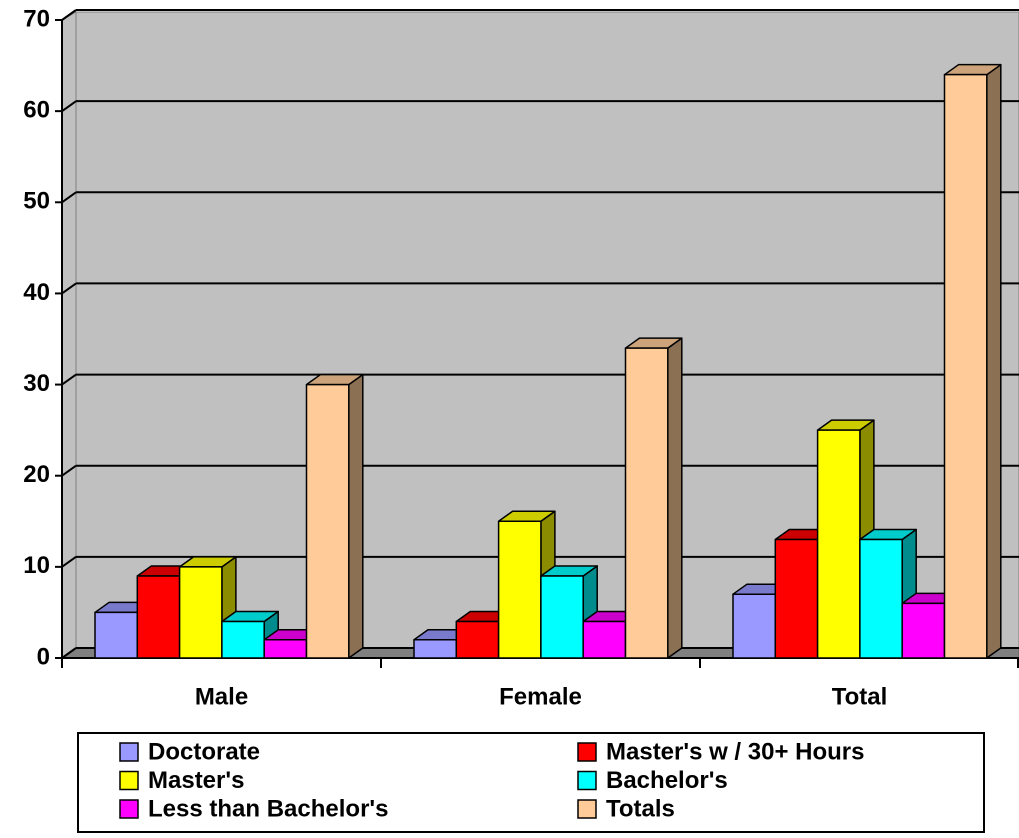 This screenshot has width=1019, height=838. Describe the element at coordinates (36, 383) in the screenshot. I see `y-tick-label: 30` at that location.